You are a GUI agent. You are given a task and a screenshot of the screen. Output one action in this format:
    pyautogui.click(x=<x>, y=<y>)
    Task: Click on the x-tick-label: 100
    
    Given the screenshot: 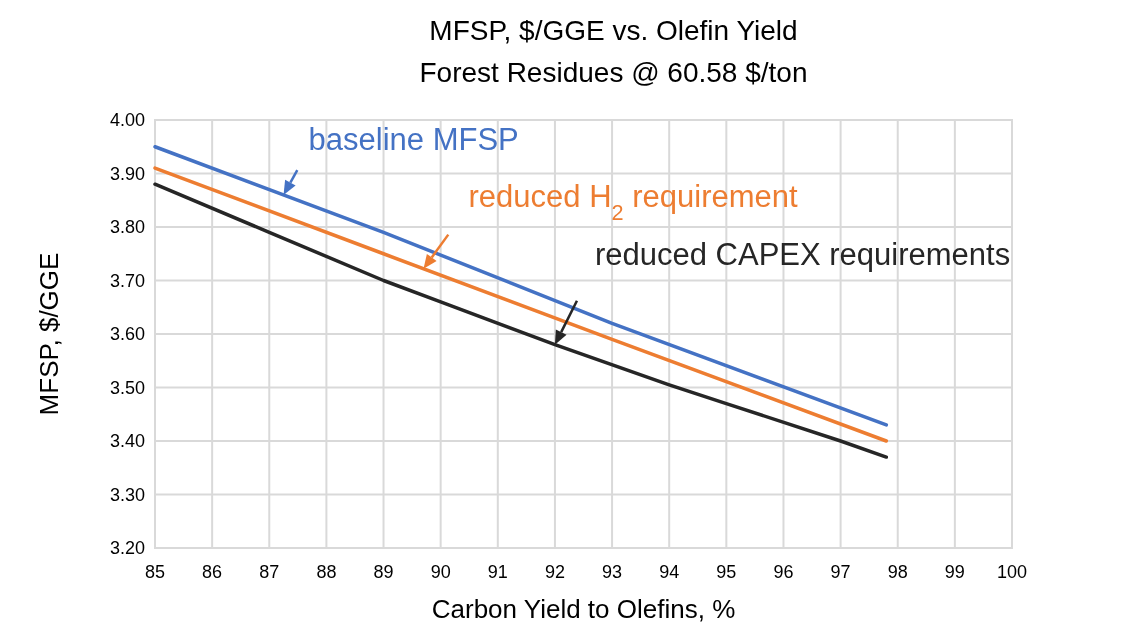 What is the action you would take?
    pyautogui.click(x=1012, y=572)
    